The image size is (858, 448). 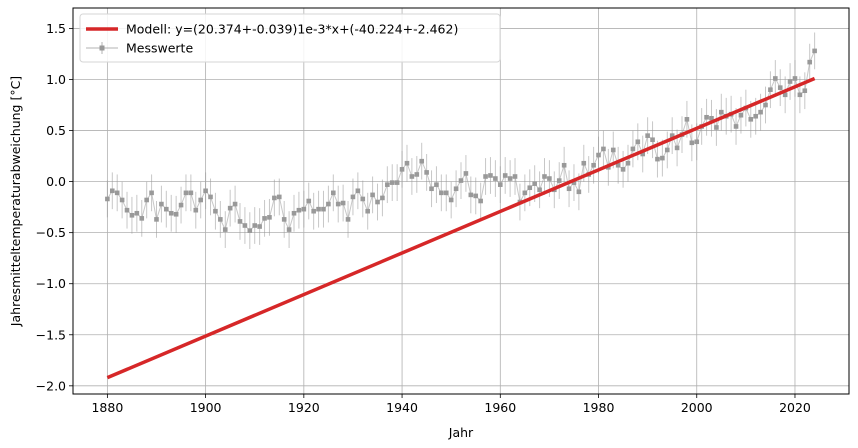 I want to click on x-tick-label: 1980, so click(x=599, y=407).